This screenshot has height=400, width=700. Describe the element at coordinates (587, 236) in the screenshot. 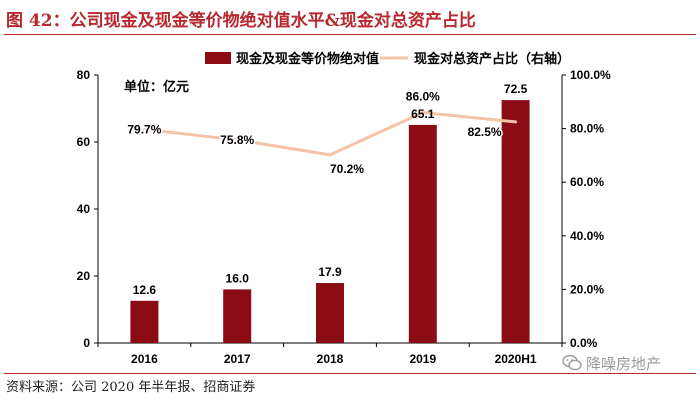

I see `y-right-tick-label: 40.0%` at that location.